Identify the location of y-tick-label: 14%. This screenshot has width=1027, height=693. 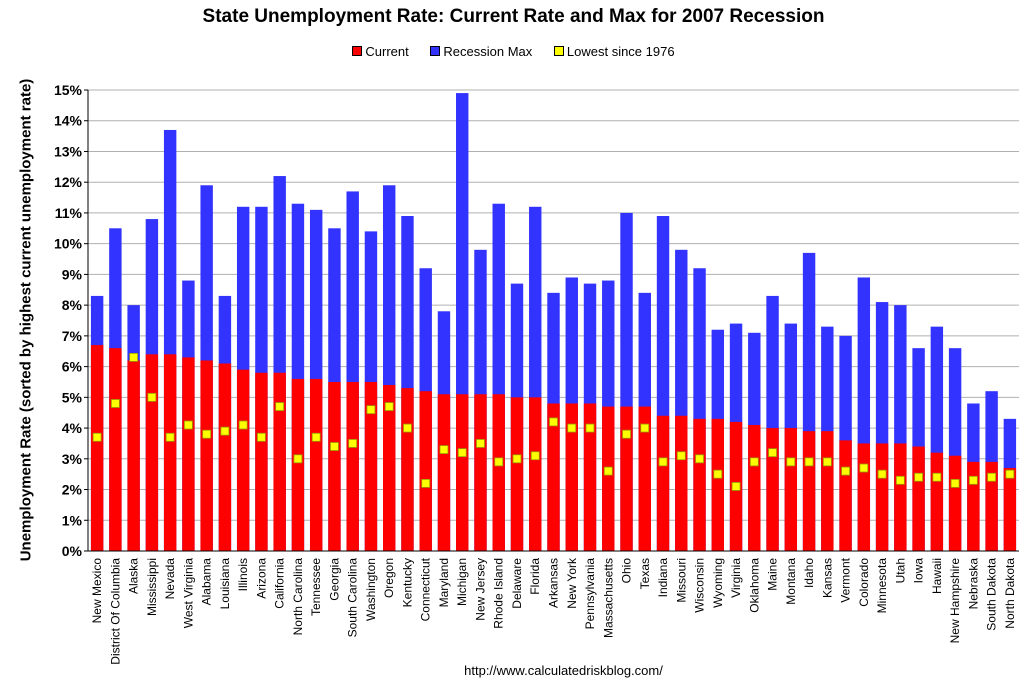
(68, 121).